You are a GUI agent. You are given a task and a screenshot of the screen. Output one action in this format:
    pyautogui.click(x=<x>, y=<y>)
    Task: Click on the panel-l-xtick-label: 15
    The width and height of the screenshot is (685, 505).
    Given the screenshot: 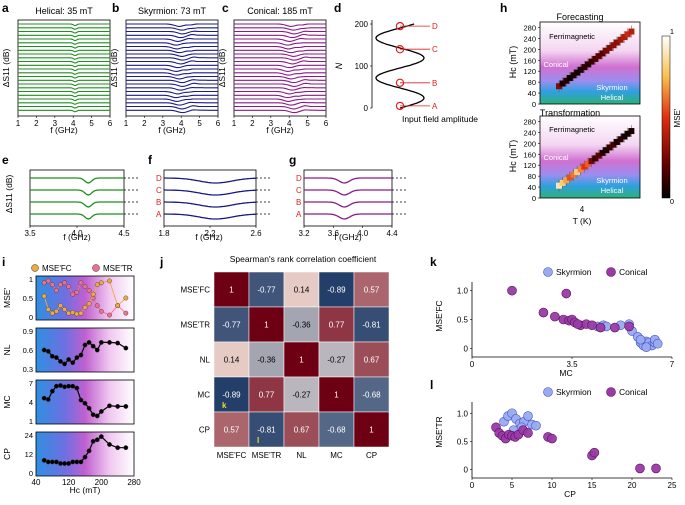 What is the action you would take?
    pyautogui.click(x=592, y=485)
    